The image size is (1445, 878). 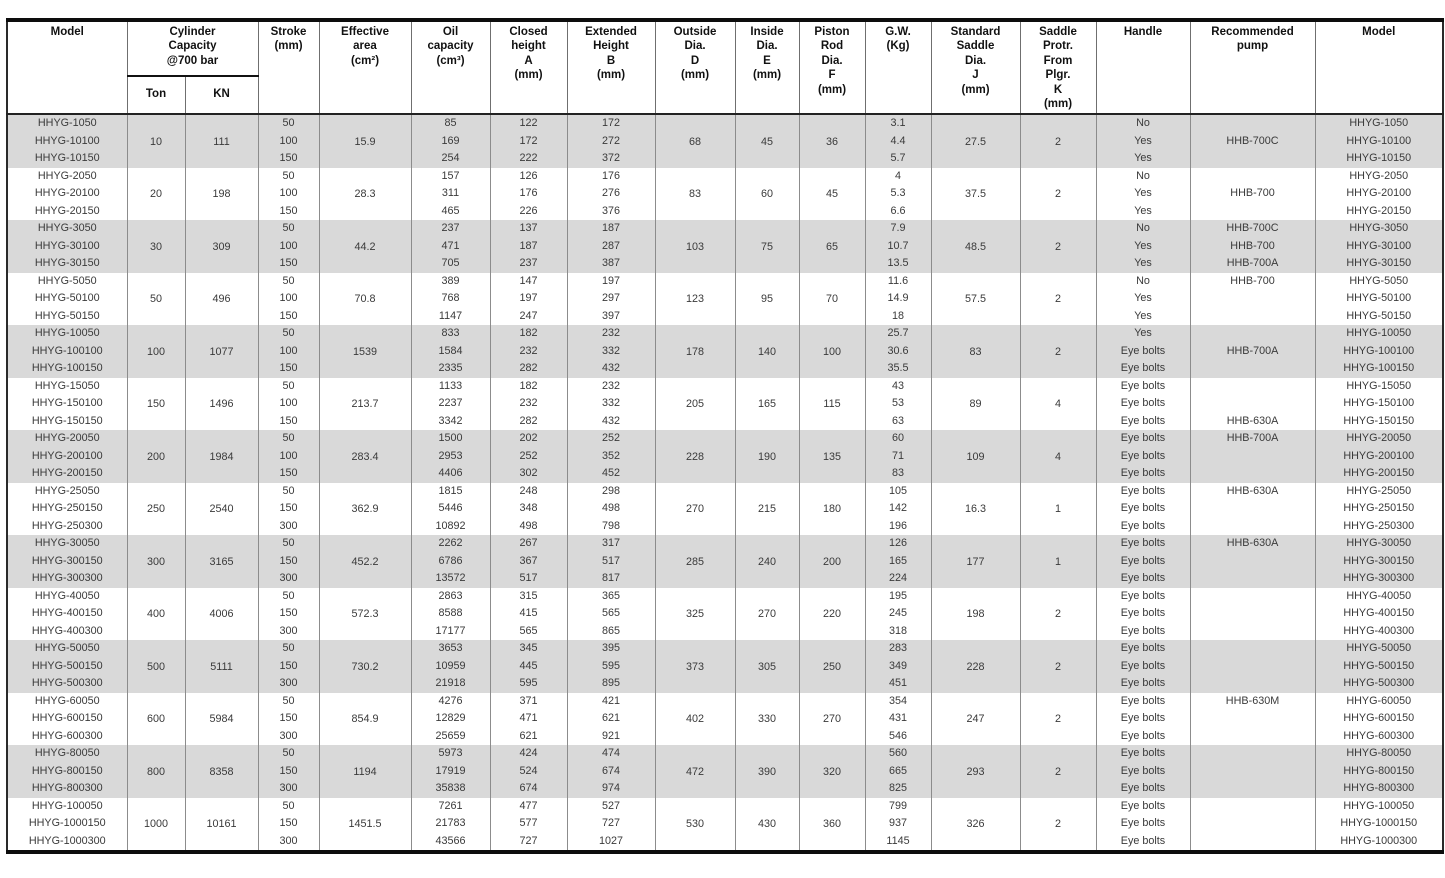 I want to click on cell-oil-capacity: 157, so click(x=450, y=176).